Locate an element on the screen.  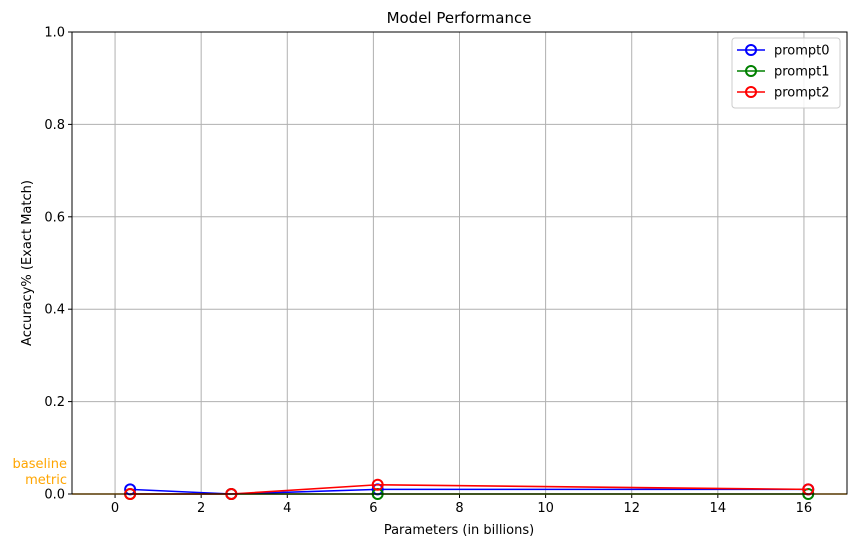
legend-label: prompt1 is located at coordinates (802, 72).